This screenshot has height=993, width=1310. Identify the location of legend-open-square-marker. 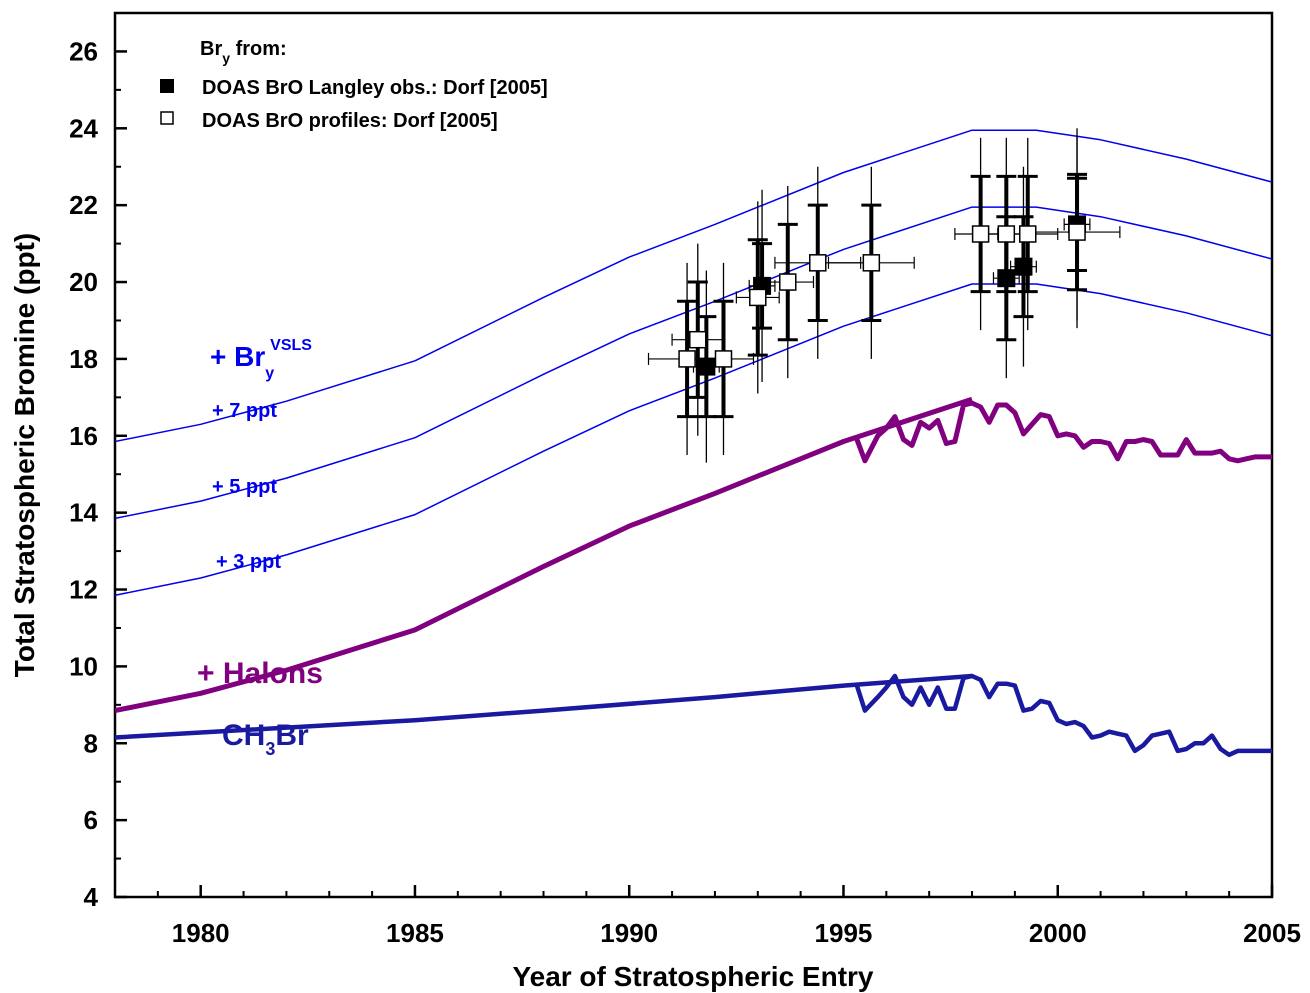
(167, 118).